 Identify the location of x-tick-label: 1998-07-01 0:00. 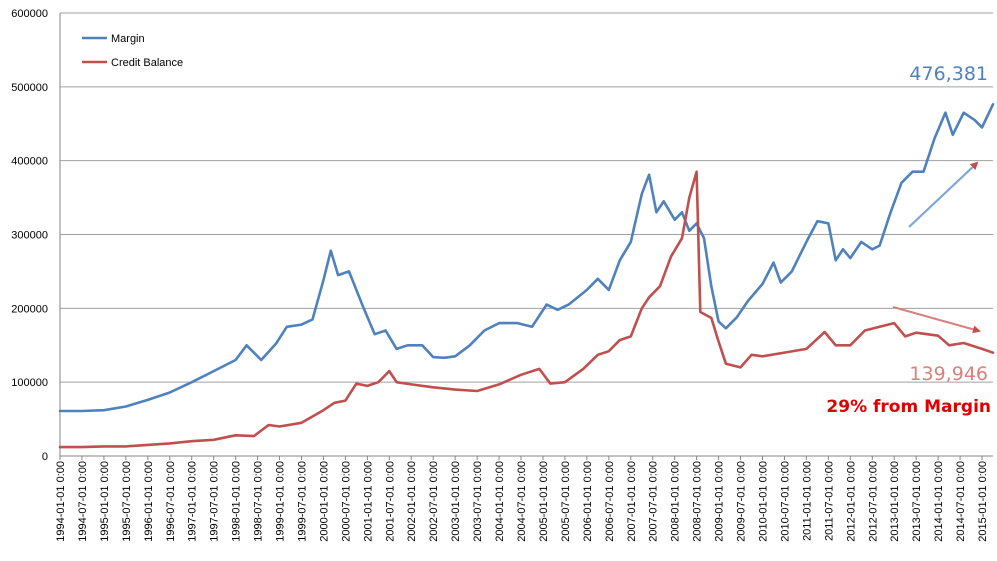
(259, 501).